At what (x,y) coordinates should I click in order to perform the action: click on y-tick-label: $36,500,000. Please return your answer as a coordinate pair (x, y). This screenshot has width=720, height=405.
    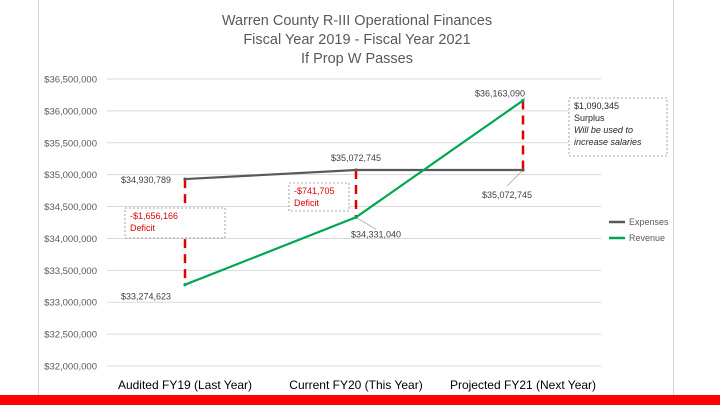
    Looking at the image, I should click on (70, 80).